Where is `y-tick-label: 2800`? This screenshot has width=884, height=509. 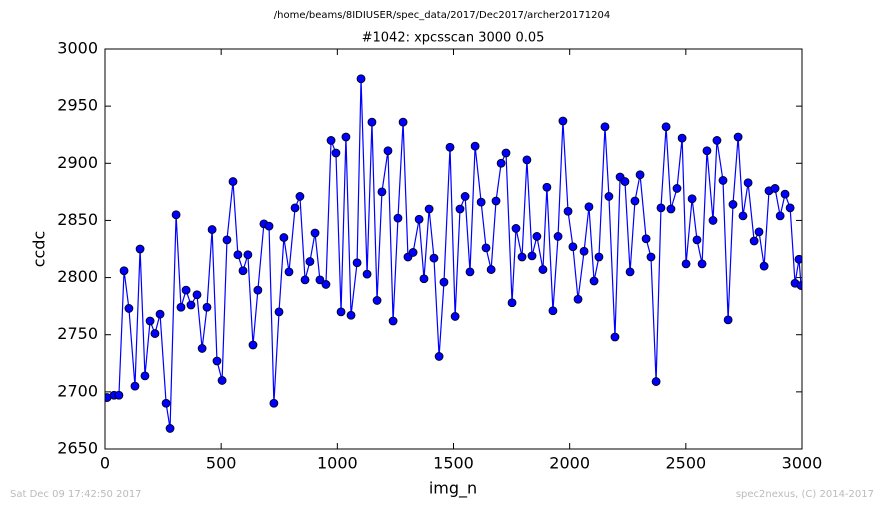 y-tick-label: 2800 is located at coordinates (77, 276).